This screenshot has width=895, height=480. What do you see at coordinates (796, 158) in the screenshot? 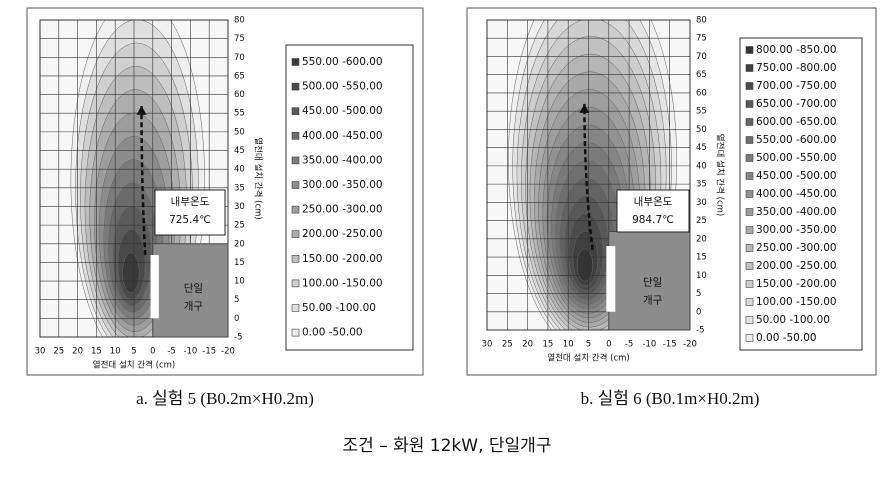
I see `legend-label: 500.00 -550.00` at bounding box center [796, 158].